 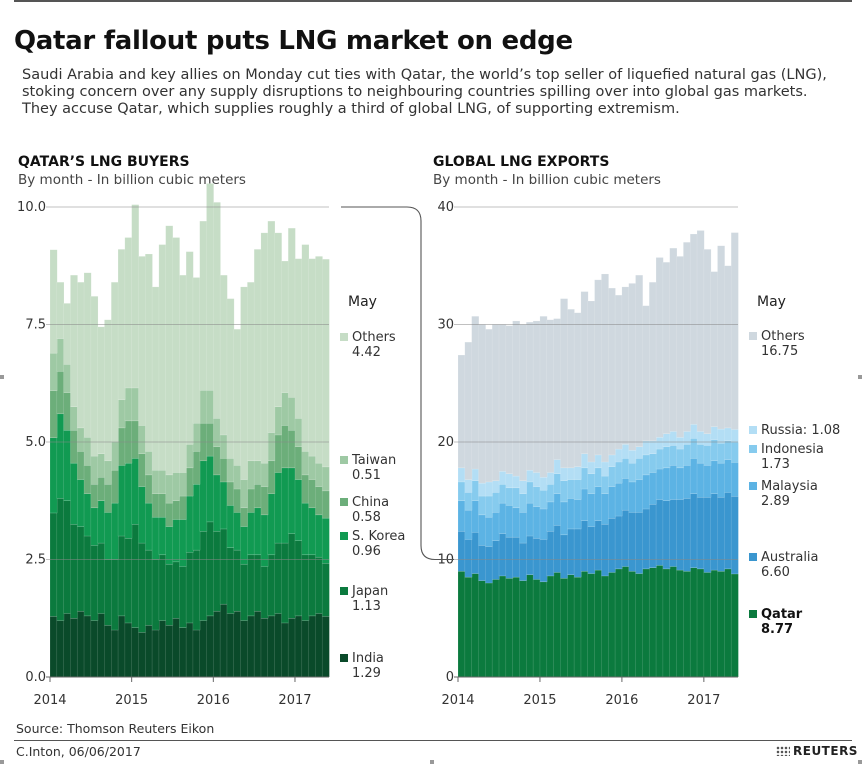 I want to click on chart-title-buyers: QATAR’S LNG BUYERS, so click(x=104, y=162).